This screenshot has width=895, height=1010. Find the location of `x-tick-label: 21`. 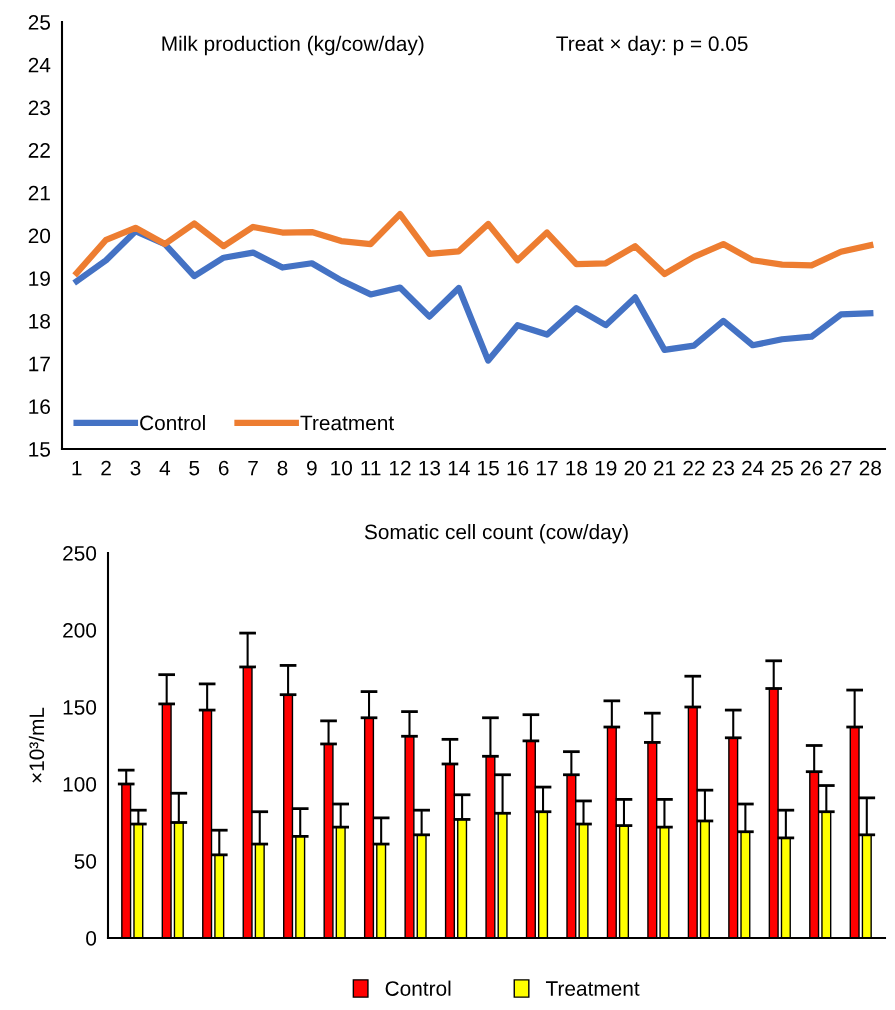

x-tick-label: 21 is located at coordinates (665, 468).